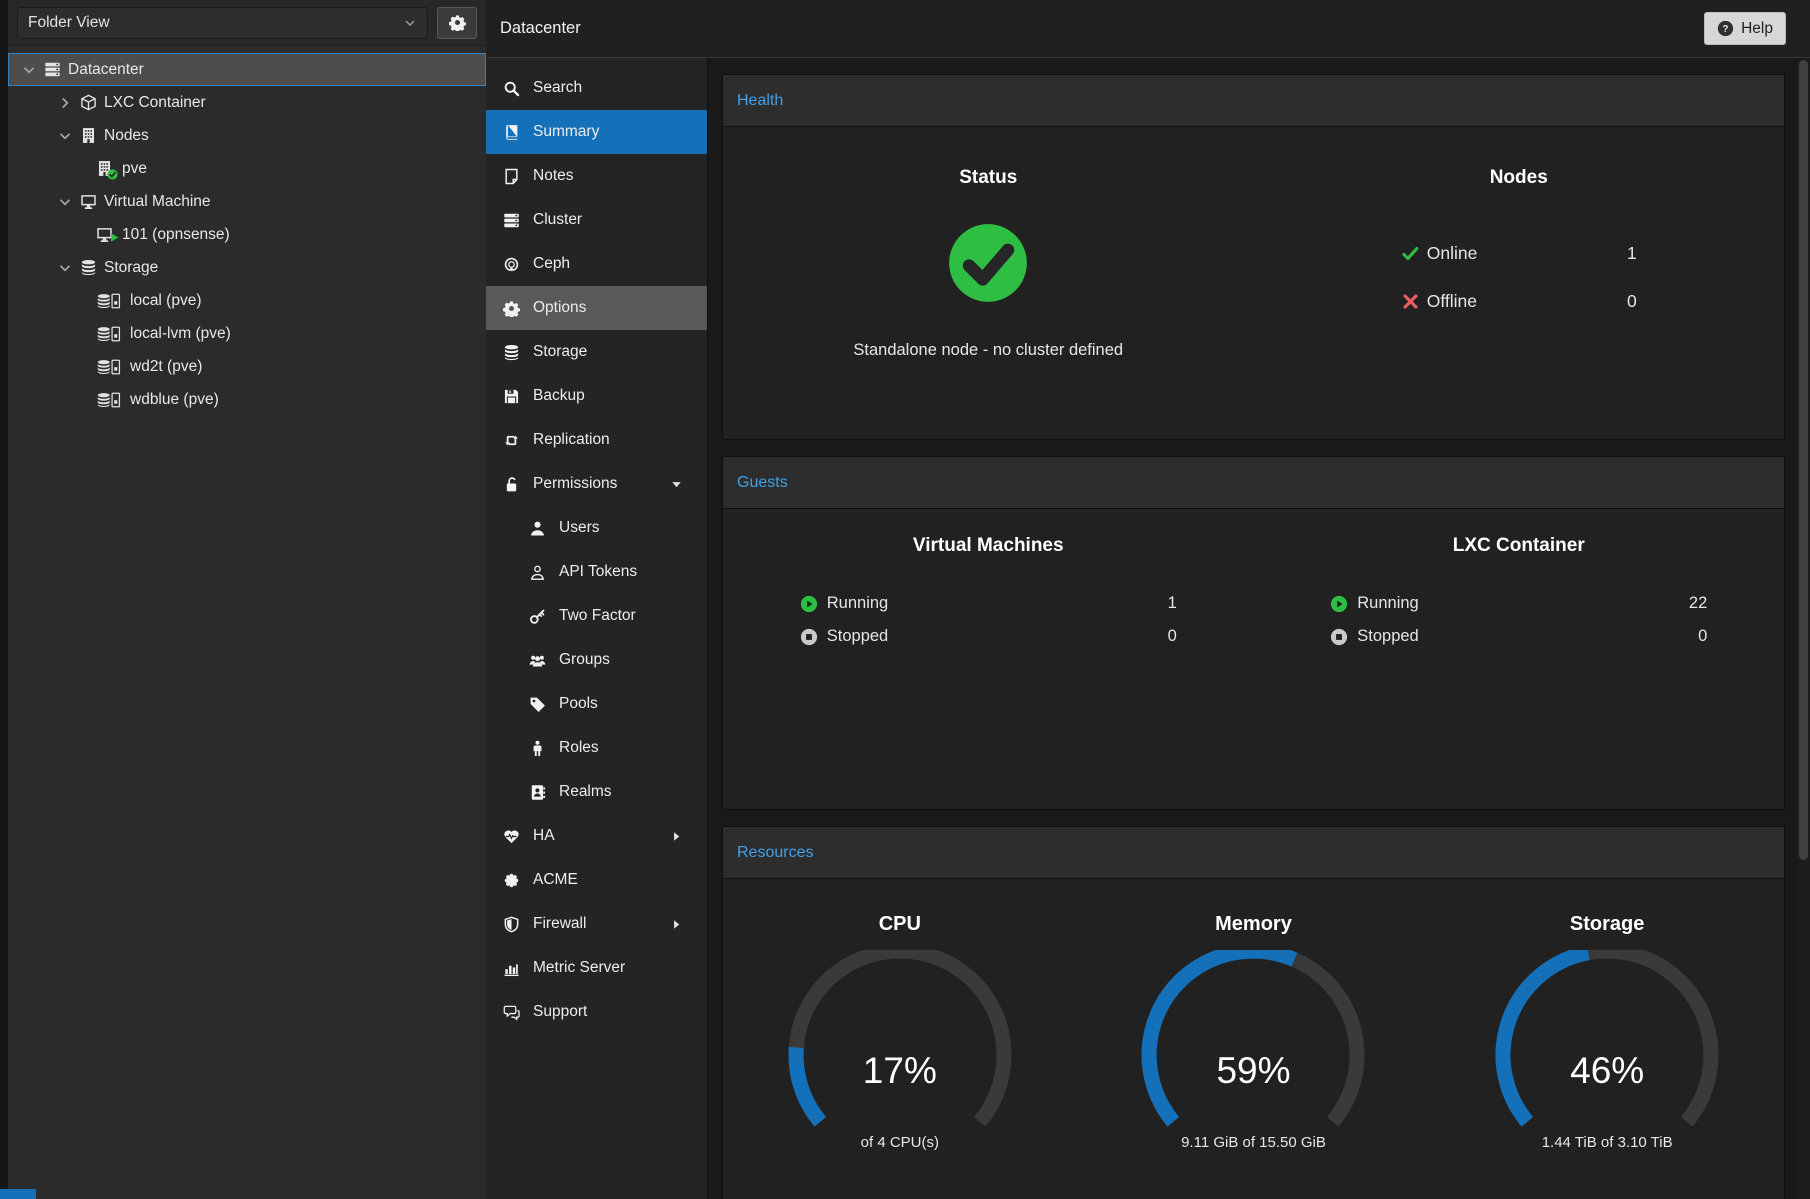 The image size is (1810, 1199). Describe the element at coordinates (131, 267) in the screenshot. I see `tree-item-label: Storage` at that location.